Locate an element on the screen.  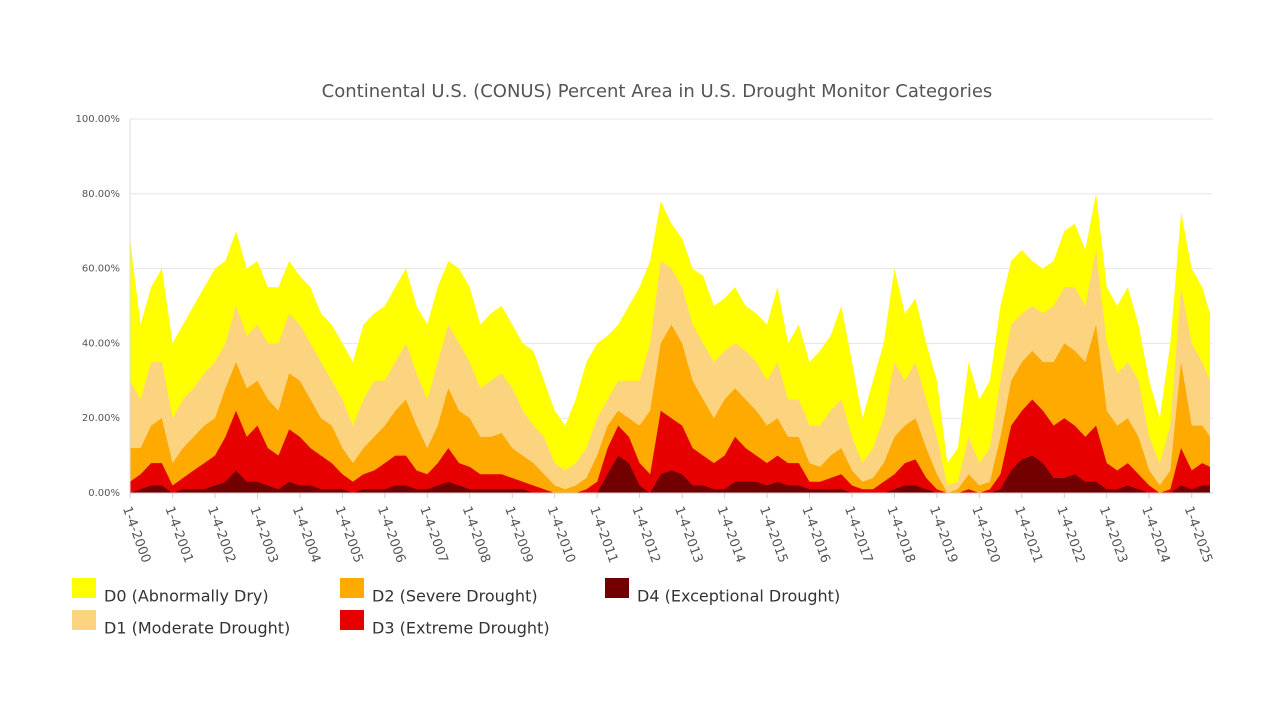
x-tick-label: 1-4-2021 is located at coordinates (1028, 534).